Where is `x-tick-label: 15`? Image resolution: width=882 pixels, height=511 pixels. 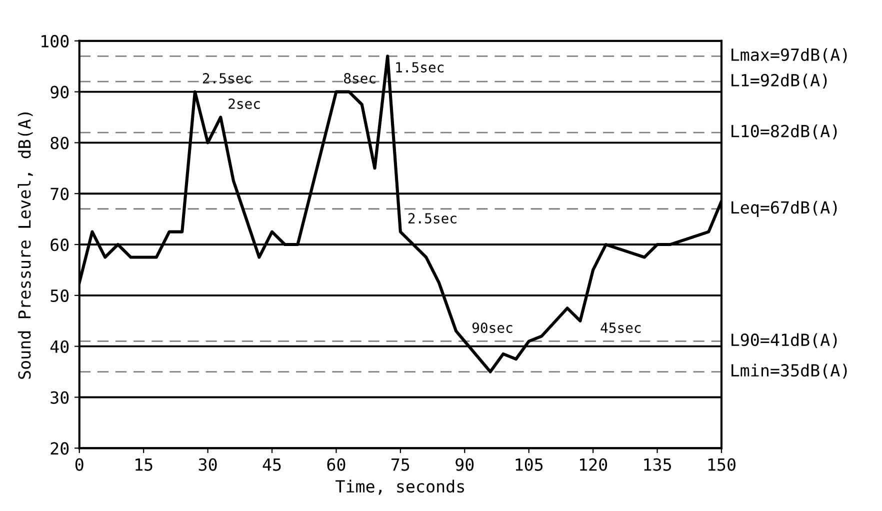 x-tick-label: 15 is located at coordinates (144, 464).